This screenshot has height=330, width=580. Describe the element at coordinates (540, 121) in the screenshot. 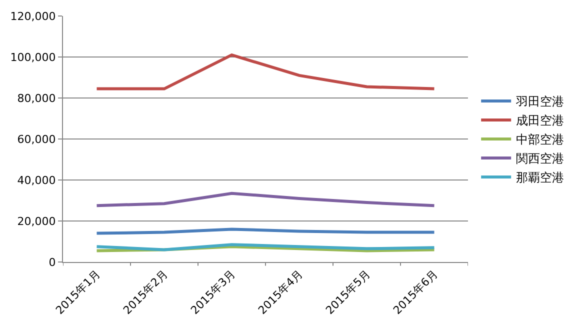

I see `legend-label: 成田空港` at that location.